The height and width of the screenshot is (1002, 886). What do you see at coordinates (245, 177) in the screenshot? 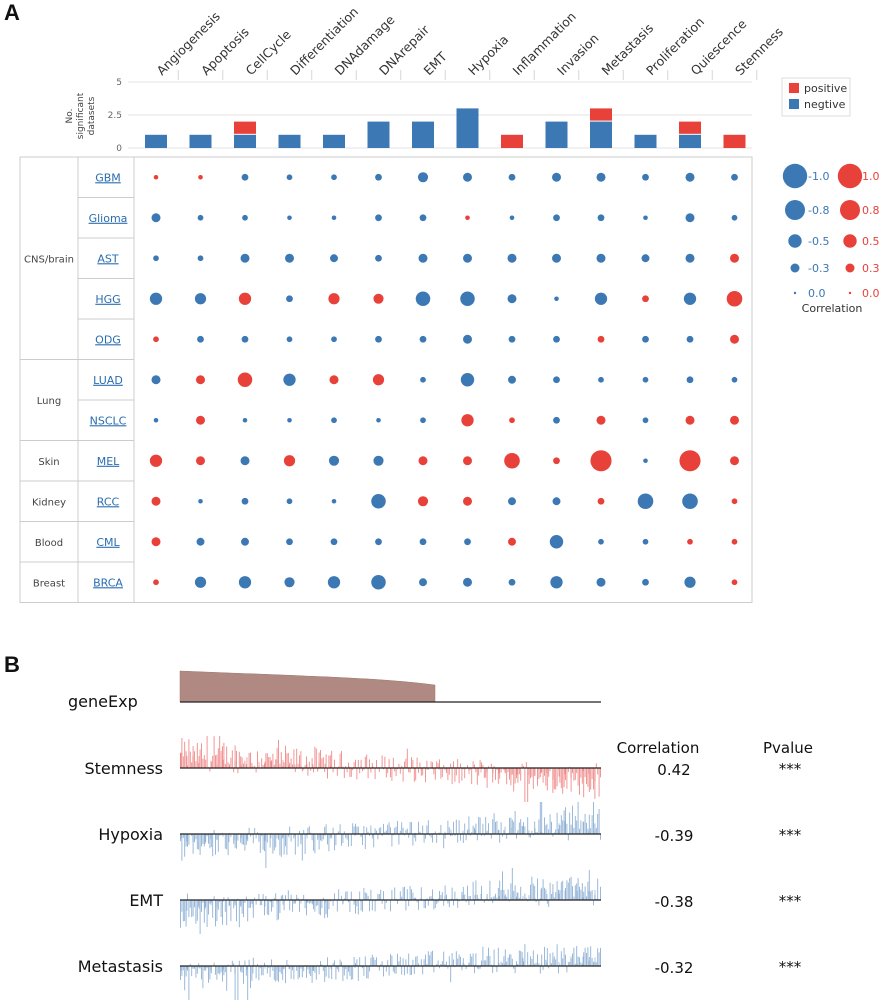
I see `bubble-gbm-cellcycle` at bounding box center [245, 177].